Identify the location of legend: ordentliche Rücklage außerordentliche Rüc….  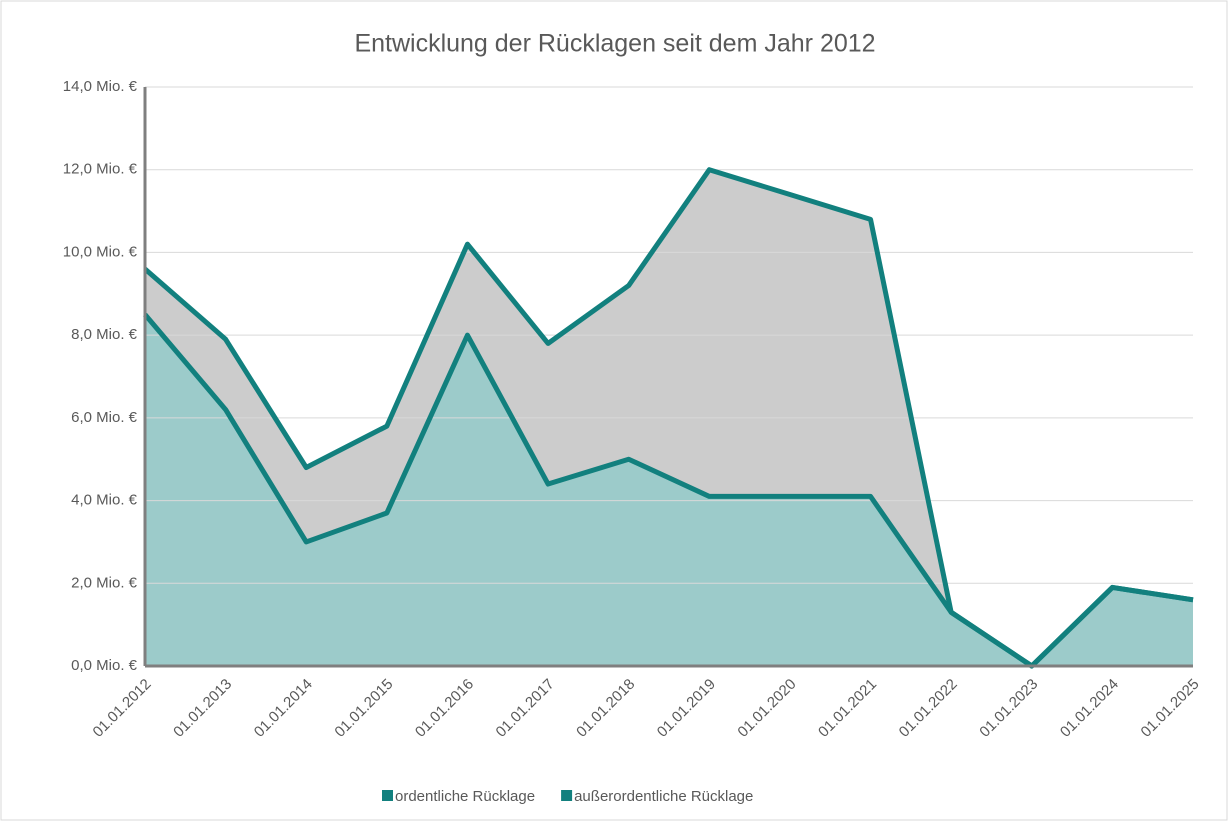
(567, 796).